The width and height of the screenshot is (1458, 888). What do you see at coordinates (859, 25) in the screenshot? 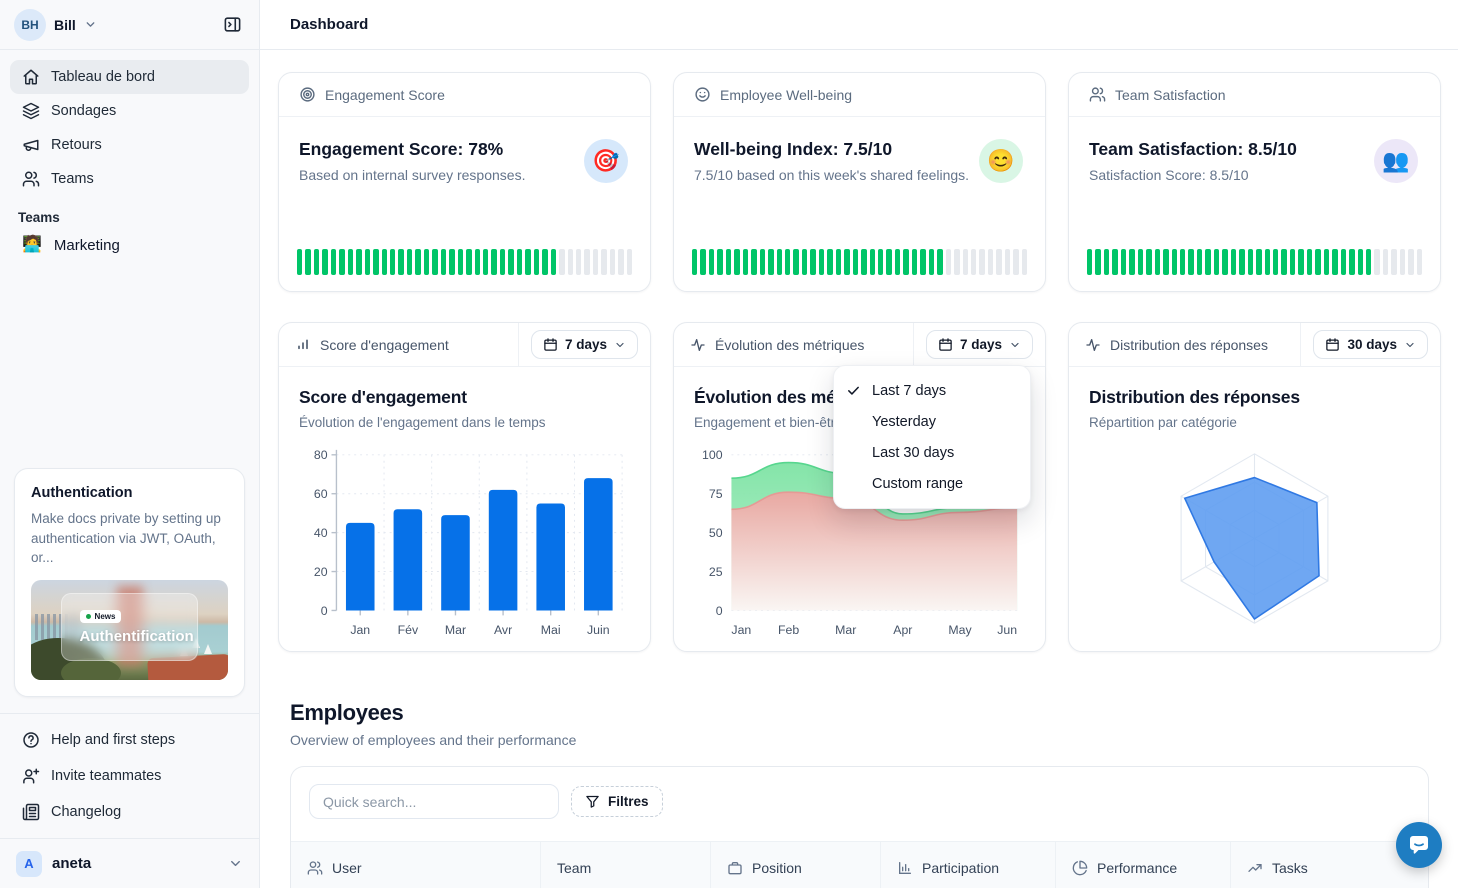
I see `page-header: Dashboard` at bounding box center [859, 25].